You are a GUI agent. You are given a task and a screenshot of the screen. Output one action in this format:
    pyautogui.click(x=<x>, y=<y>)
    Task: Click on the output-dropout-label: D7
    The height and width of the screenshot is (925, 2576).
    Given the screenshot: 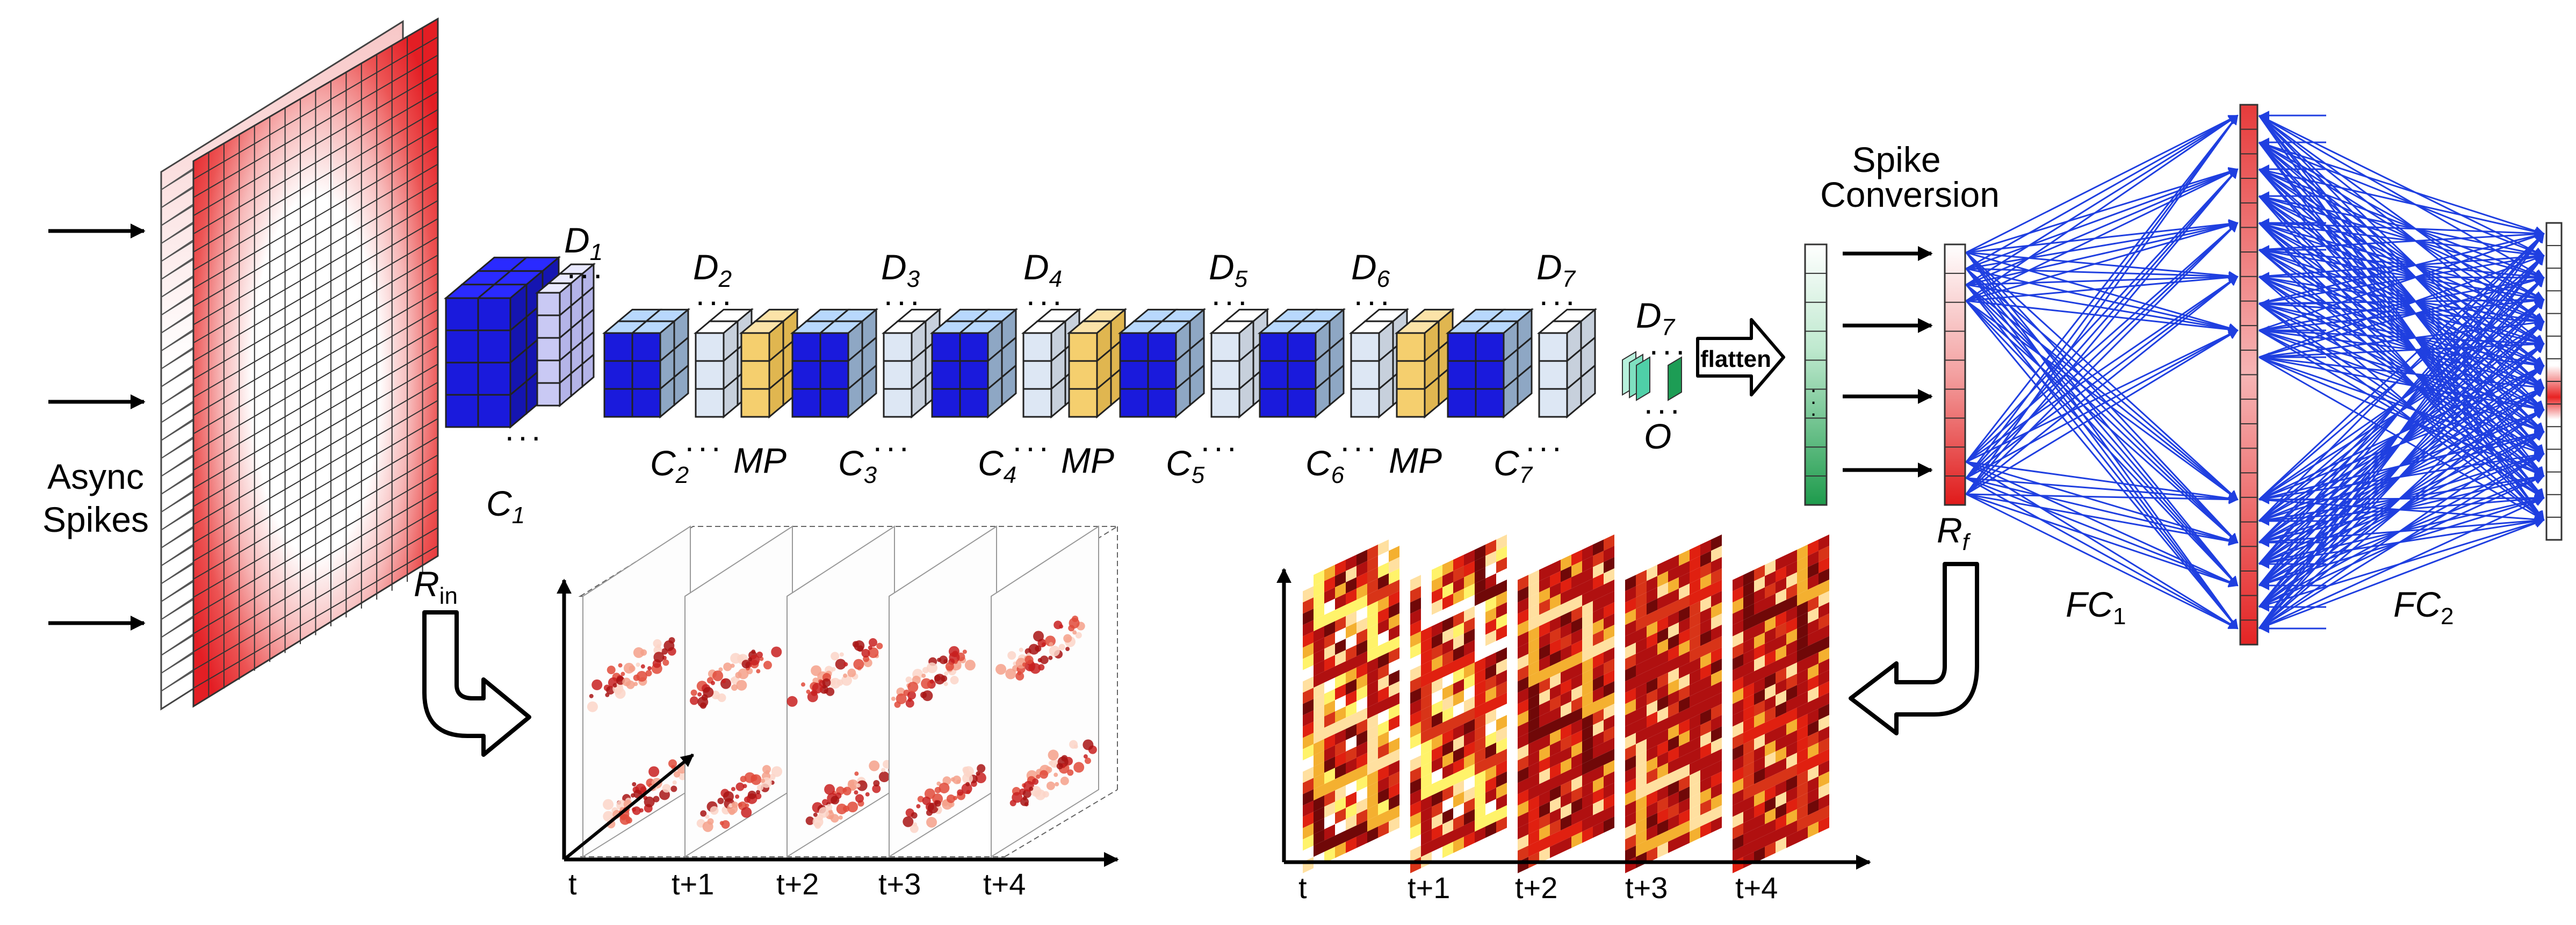 What is the action you would take?
    pyautogui.click(x=1656, y=318)
    